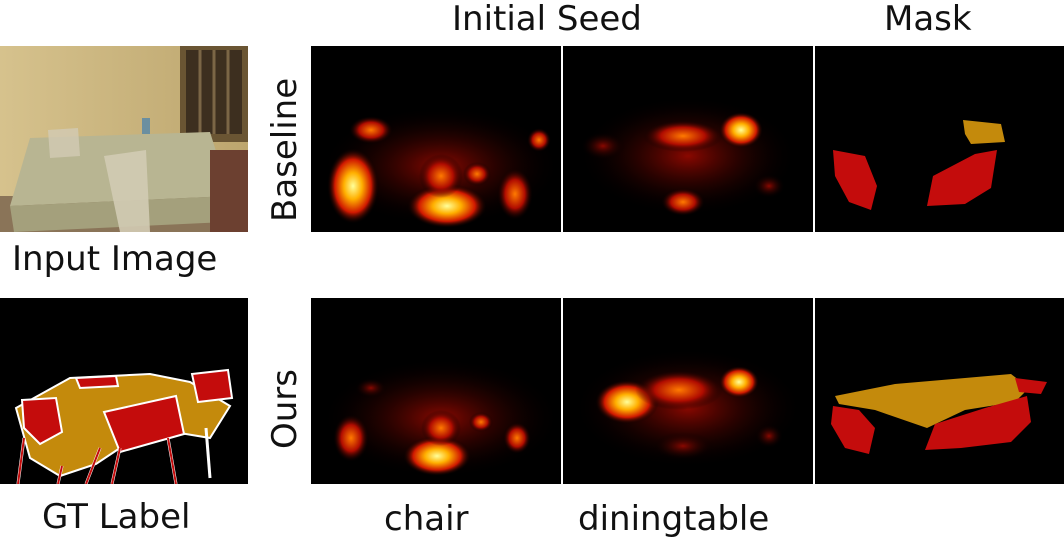 The image size is (1064, 542). Describe the element at coordinates (441, 167) in the screenshot. I see `heatmap-baseline-chair-image` at that location.